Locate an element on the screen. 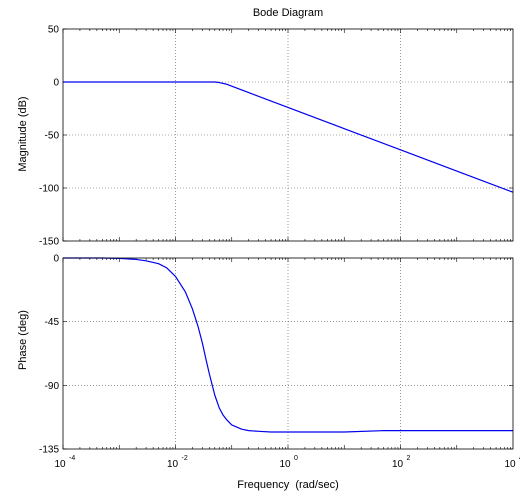 This screenshot has width=520, height=500. magnitude-axis-label: Magnitude (dB) is located at coordinates (23, 133).